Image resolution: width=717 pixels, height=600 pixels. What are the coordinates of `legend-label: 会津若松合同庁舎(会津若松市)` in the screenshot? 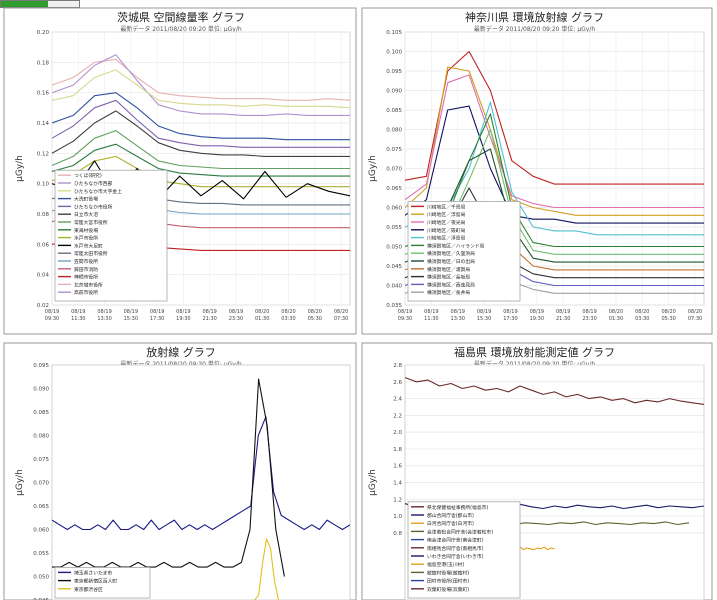 It's located at (460, 531).